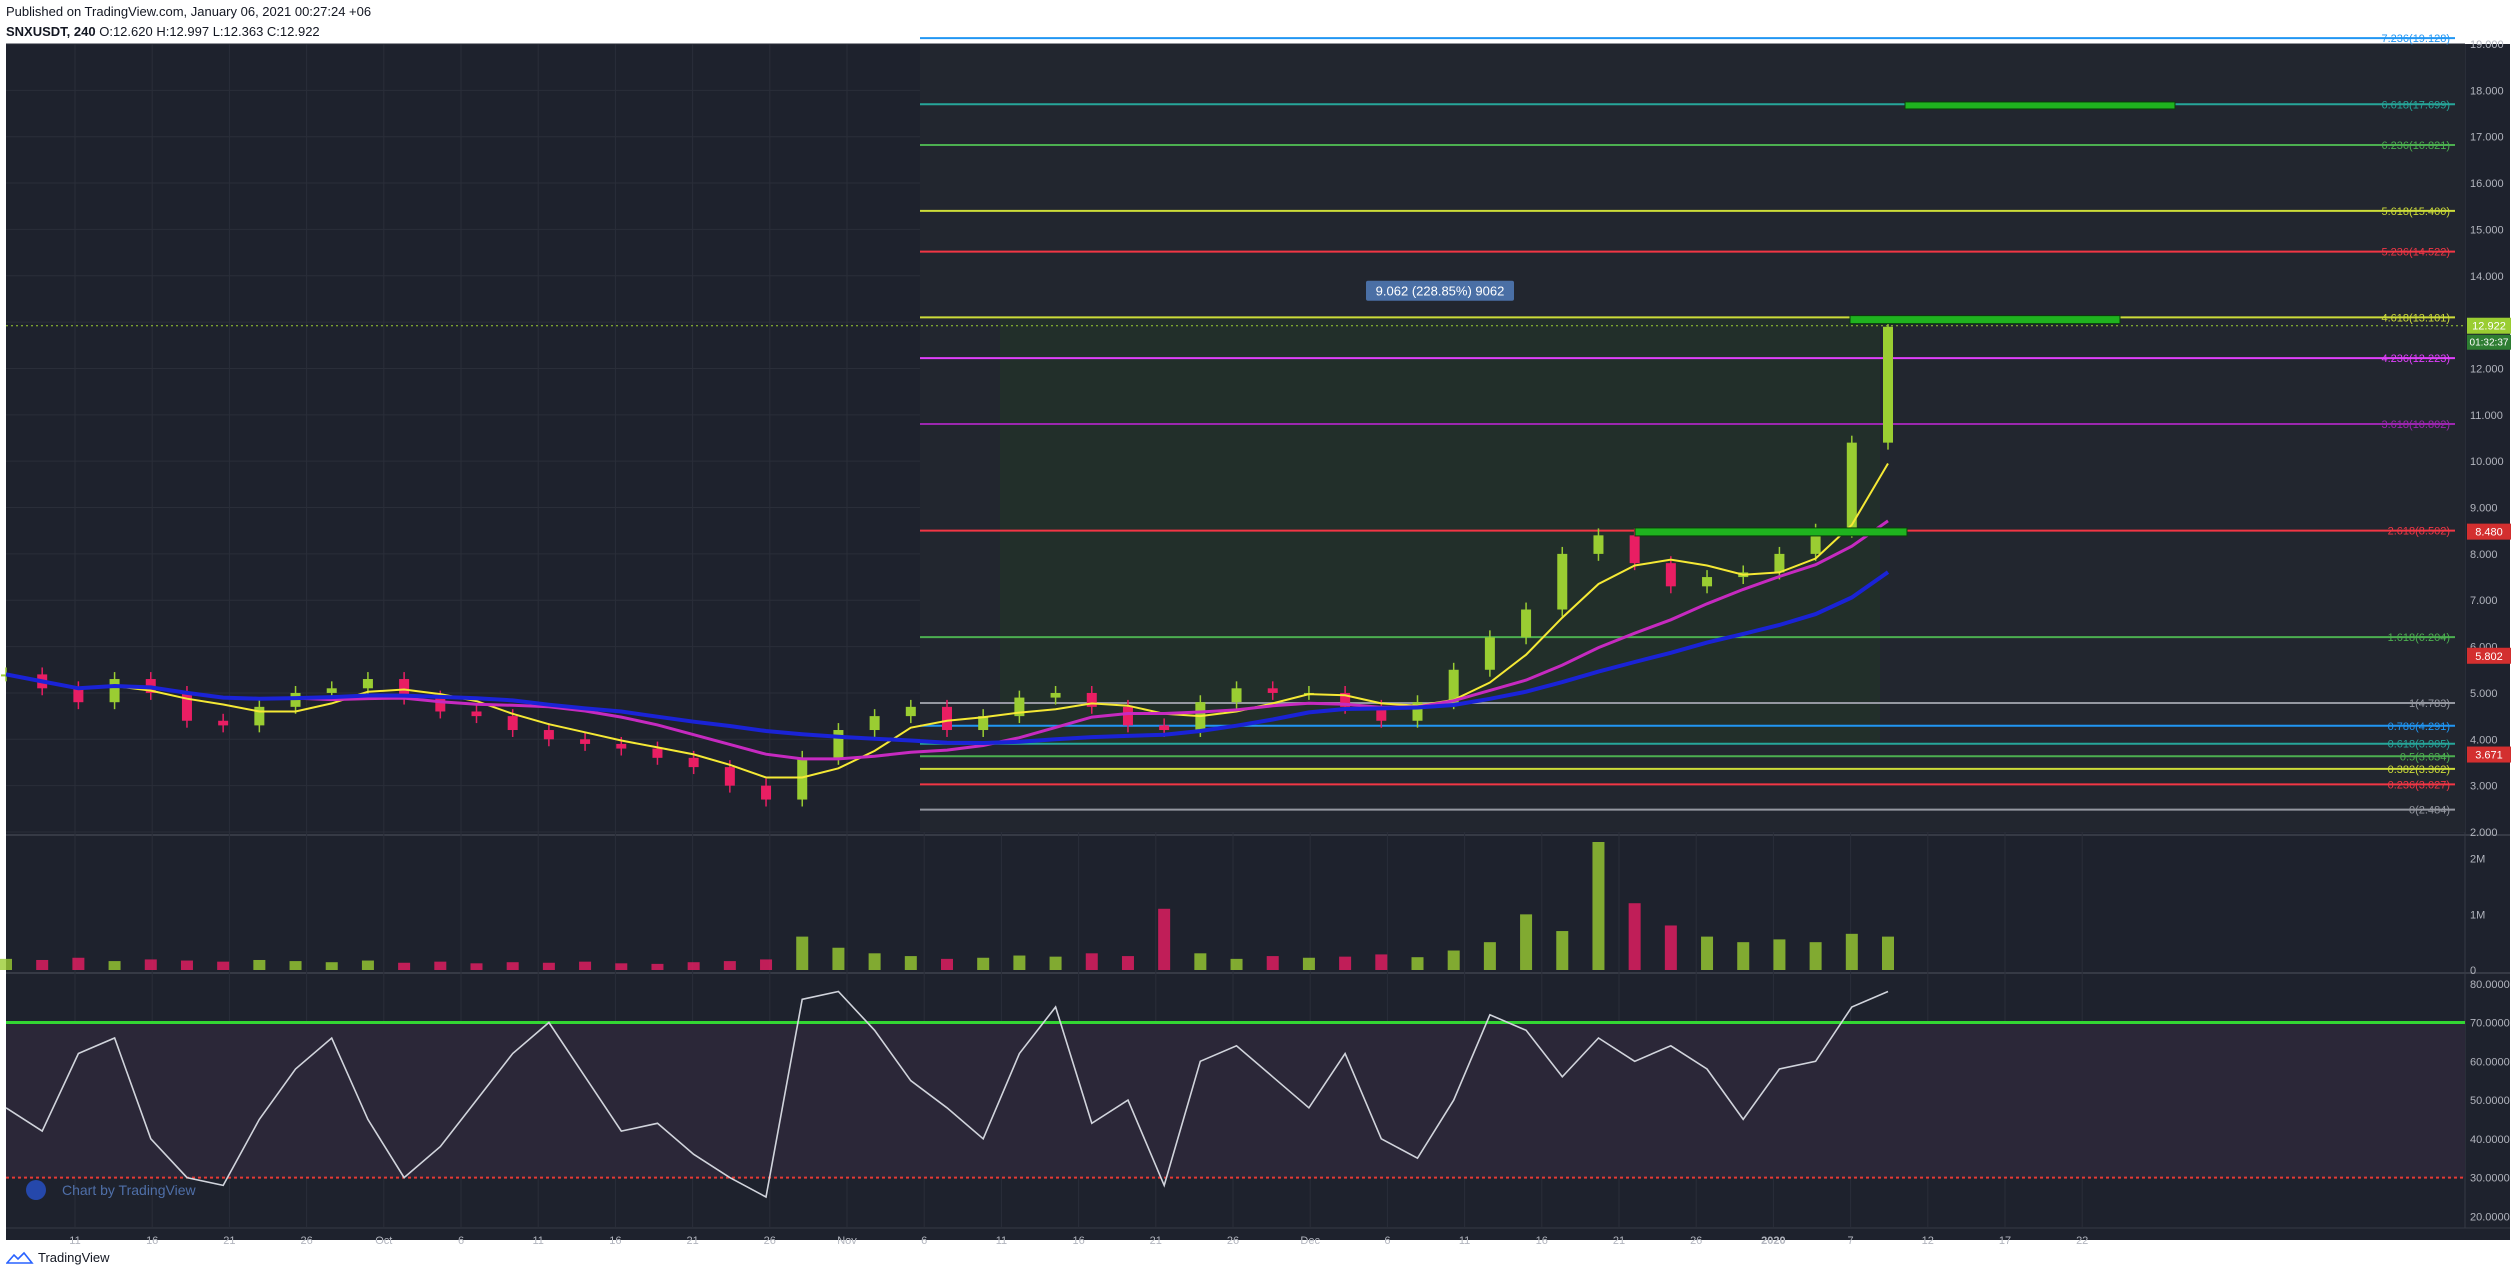 This screenshot has width=2520, height=1276. I want to click on fib-level-label: 0.618(3.905), so click(2419, 745).